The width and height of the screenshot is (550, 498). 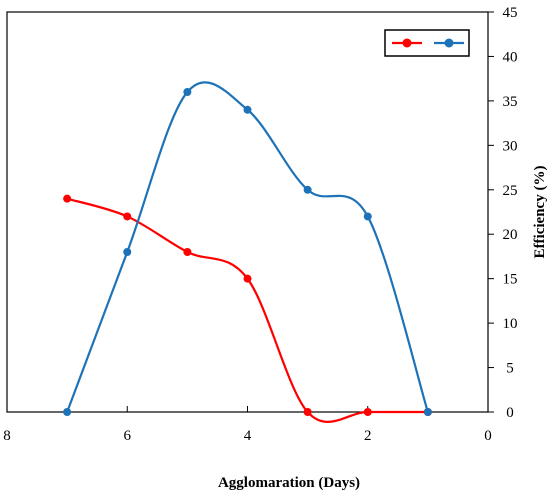 I want to click on y-tick-label: 25, so click(x=510, y=191).